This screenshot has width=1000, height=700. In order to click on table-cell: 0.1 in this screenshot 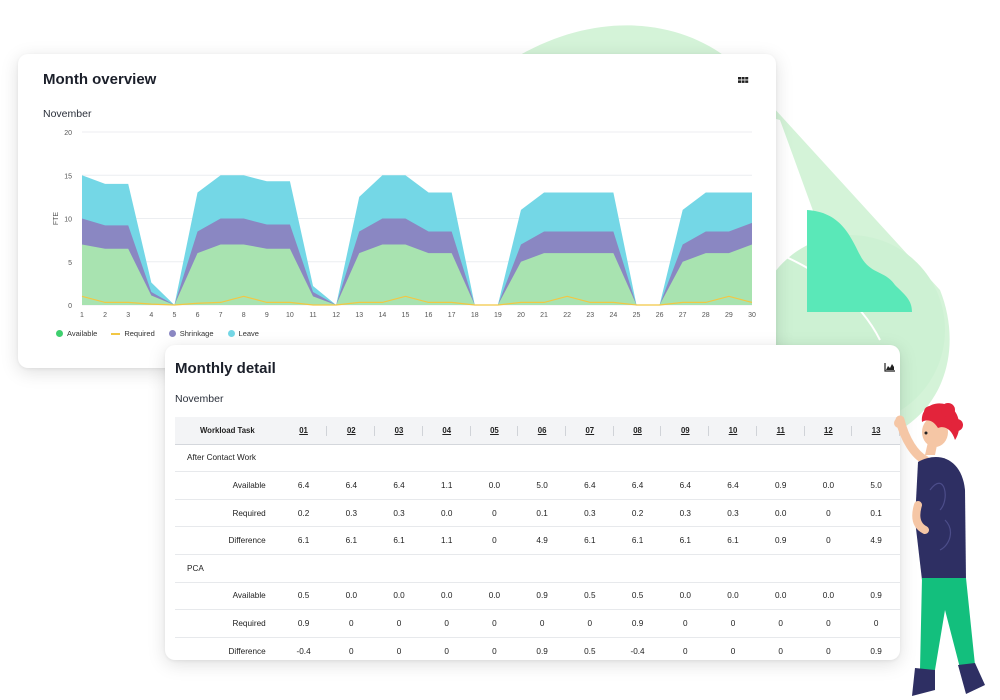, I will do `click(542, 513)`.